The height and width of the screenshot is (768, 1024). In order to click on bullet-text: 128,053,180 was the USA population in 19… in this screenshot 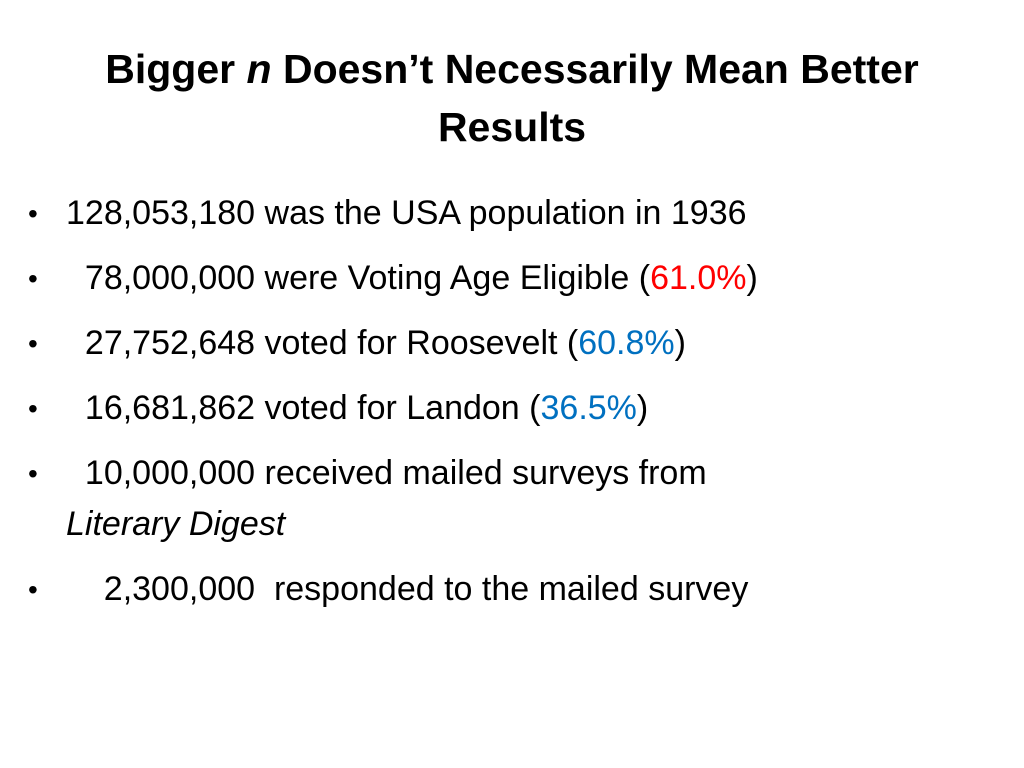, I will do `click(406, 213)`.